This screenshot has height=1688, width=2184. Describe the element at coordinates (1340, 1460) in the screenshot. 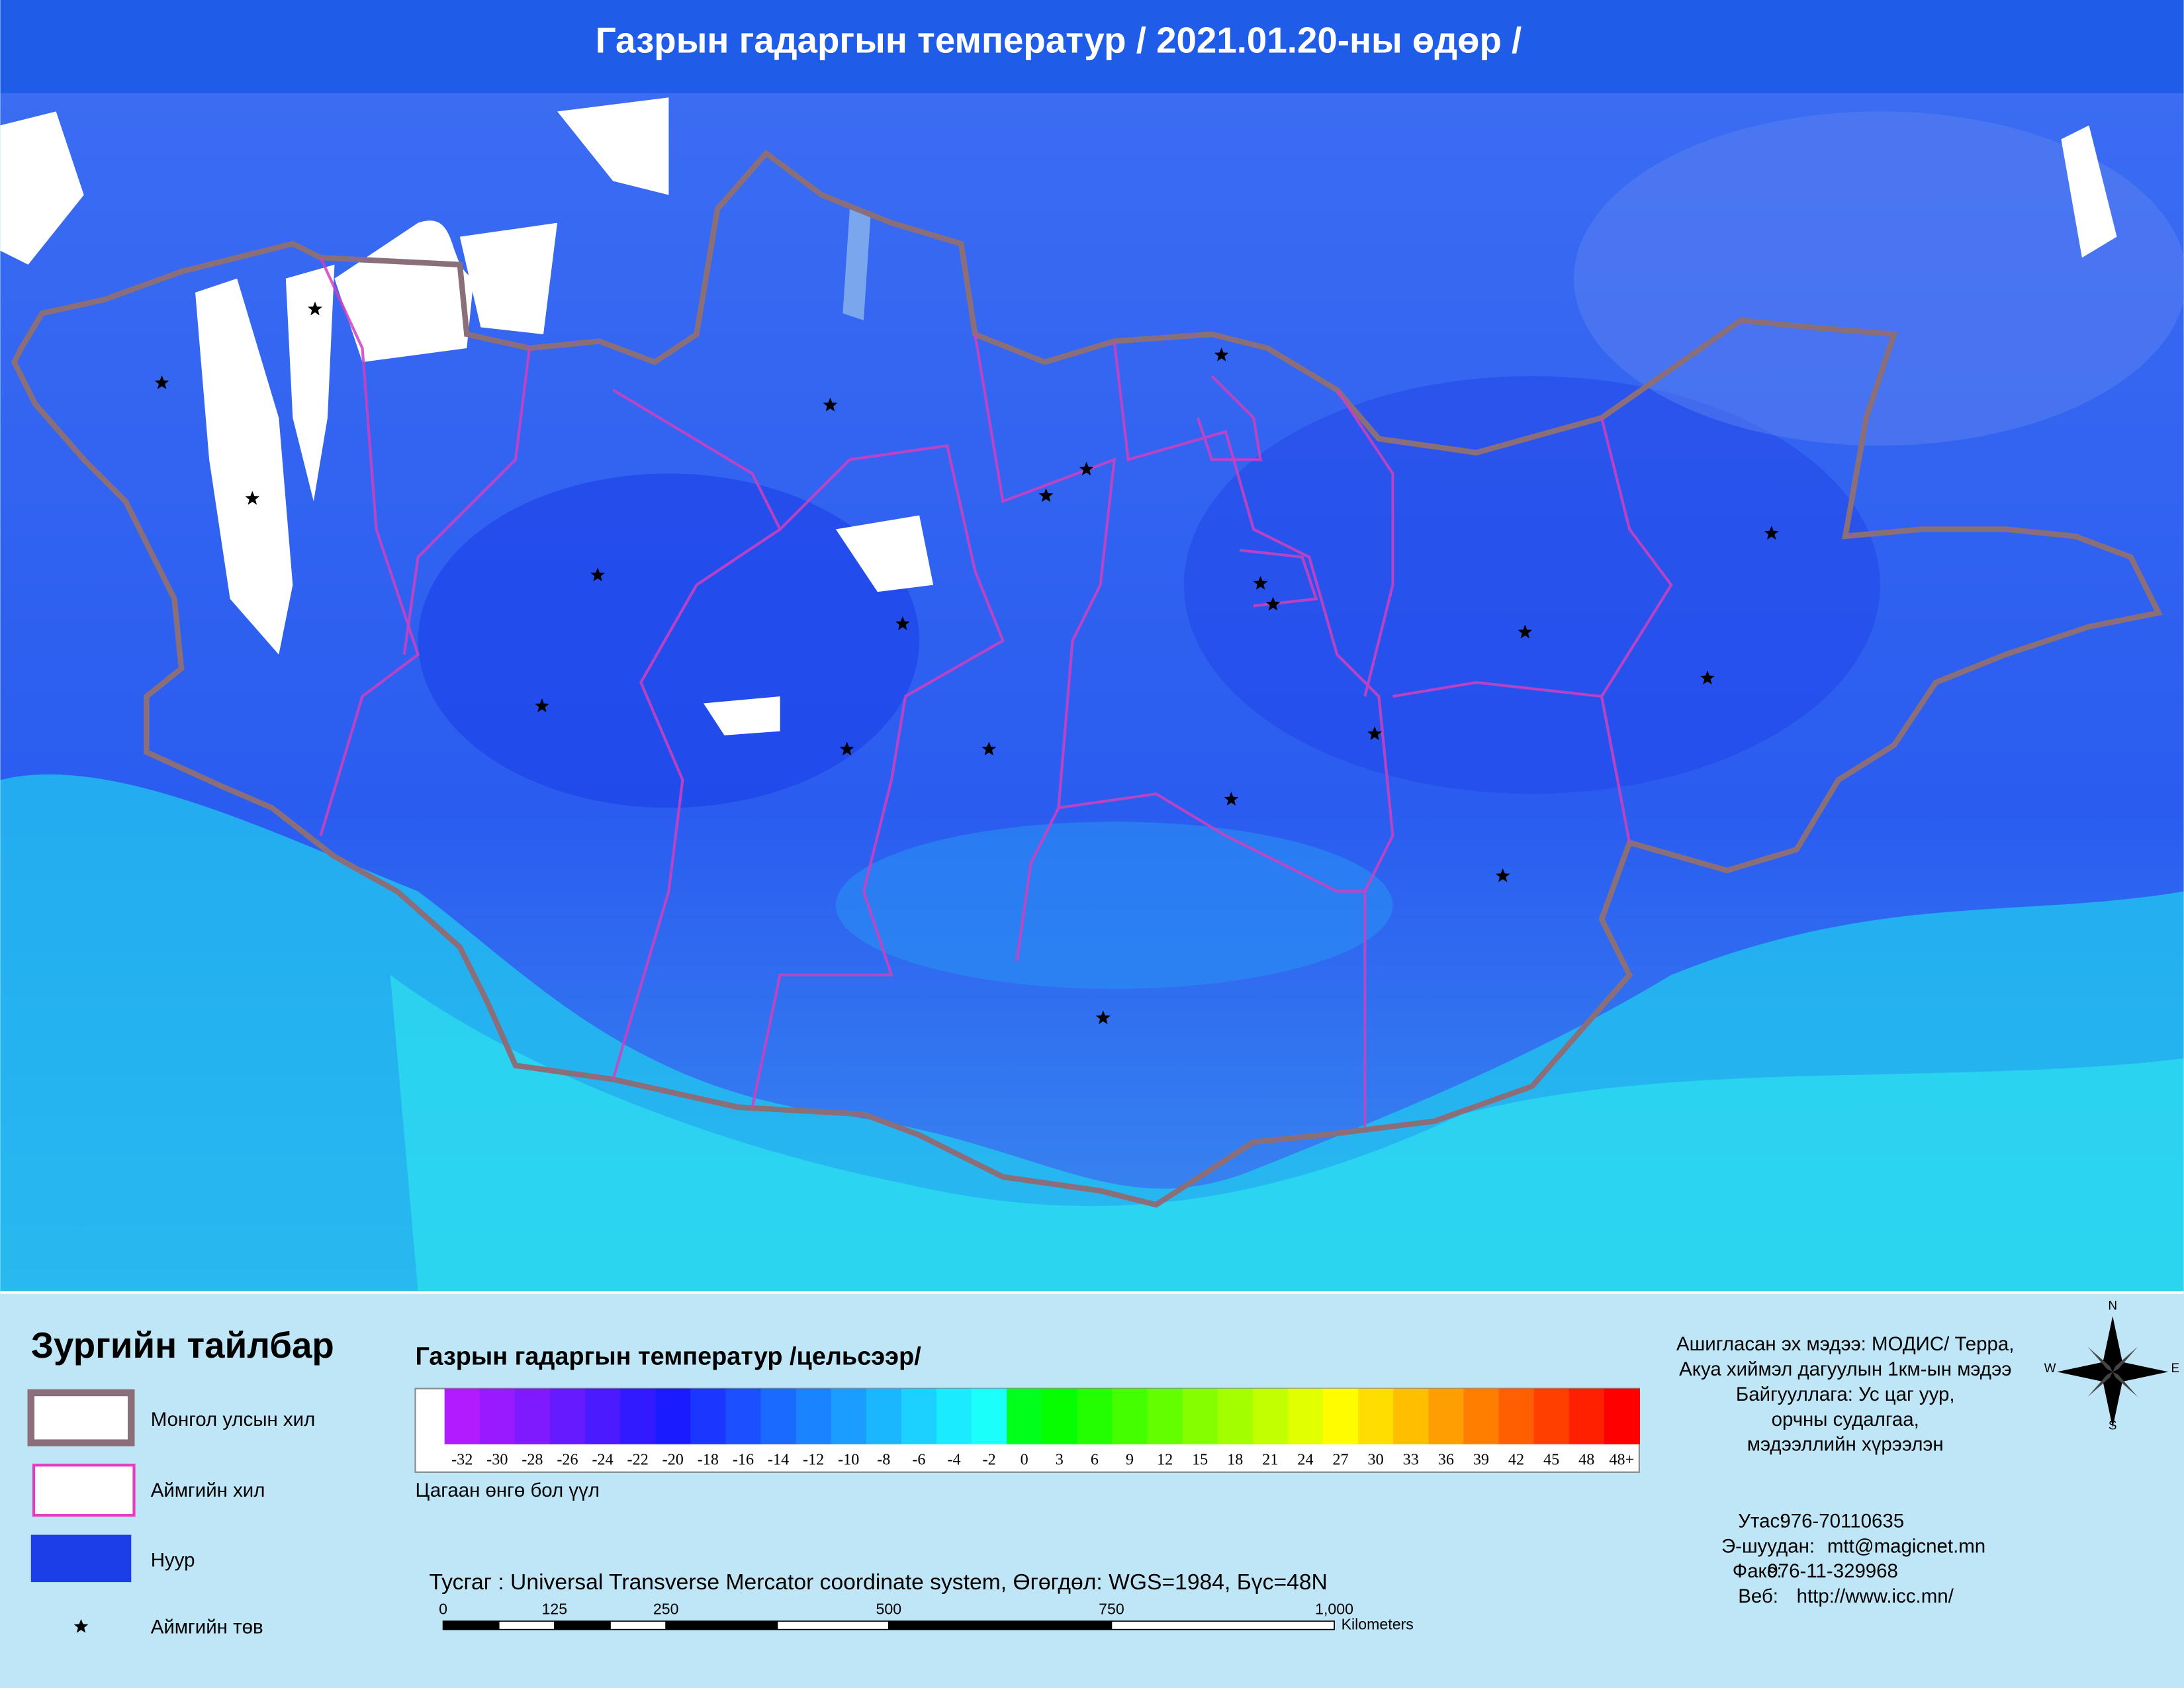

I see `color-scale-label: 27` at that location.